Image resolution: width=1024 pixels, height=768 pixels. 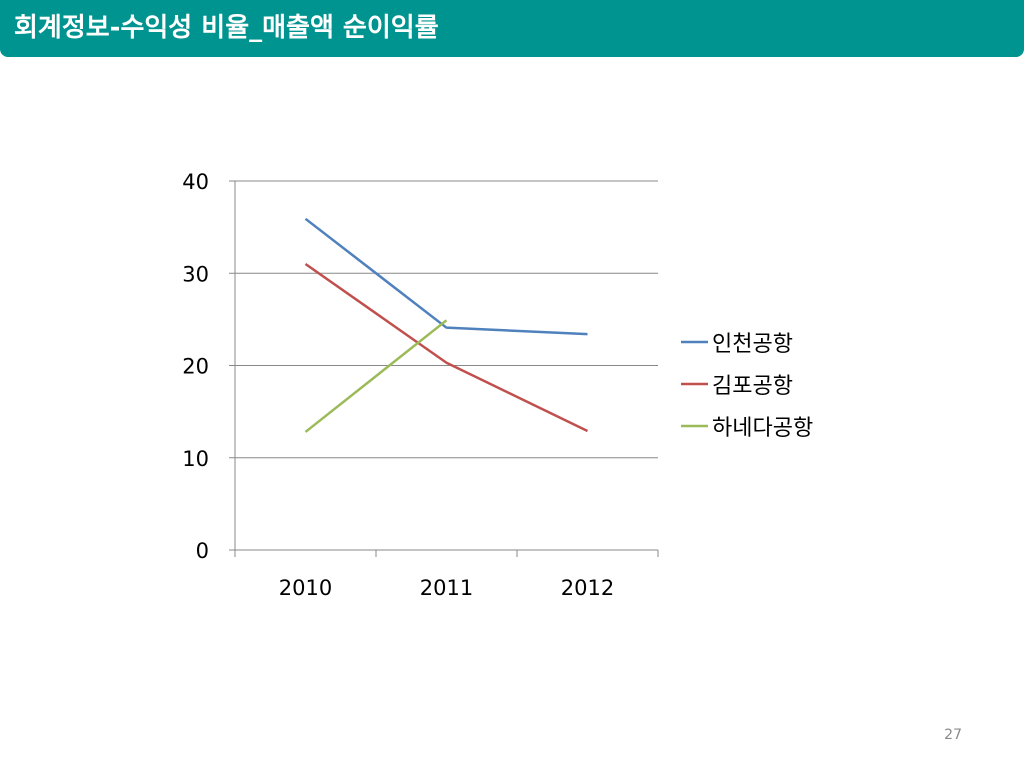 I want to click on x-tick-label: 2012, so click(x=587, y=588).